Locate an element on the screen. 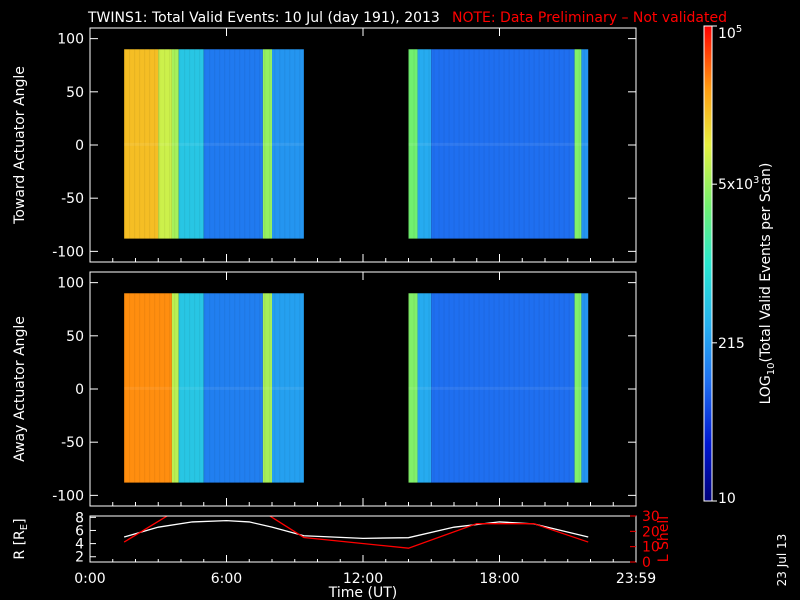 Image resolution: width=800 pixels, height=600 pixels. ytick-left-label: 6 is located at coordinates (79, 531).